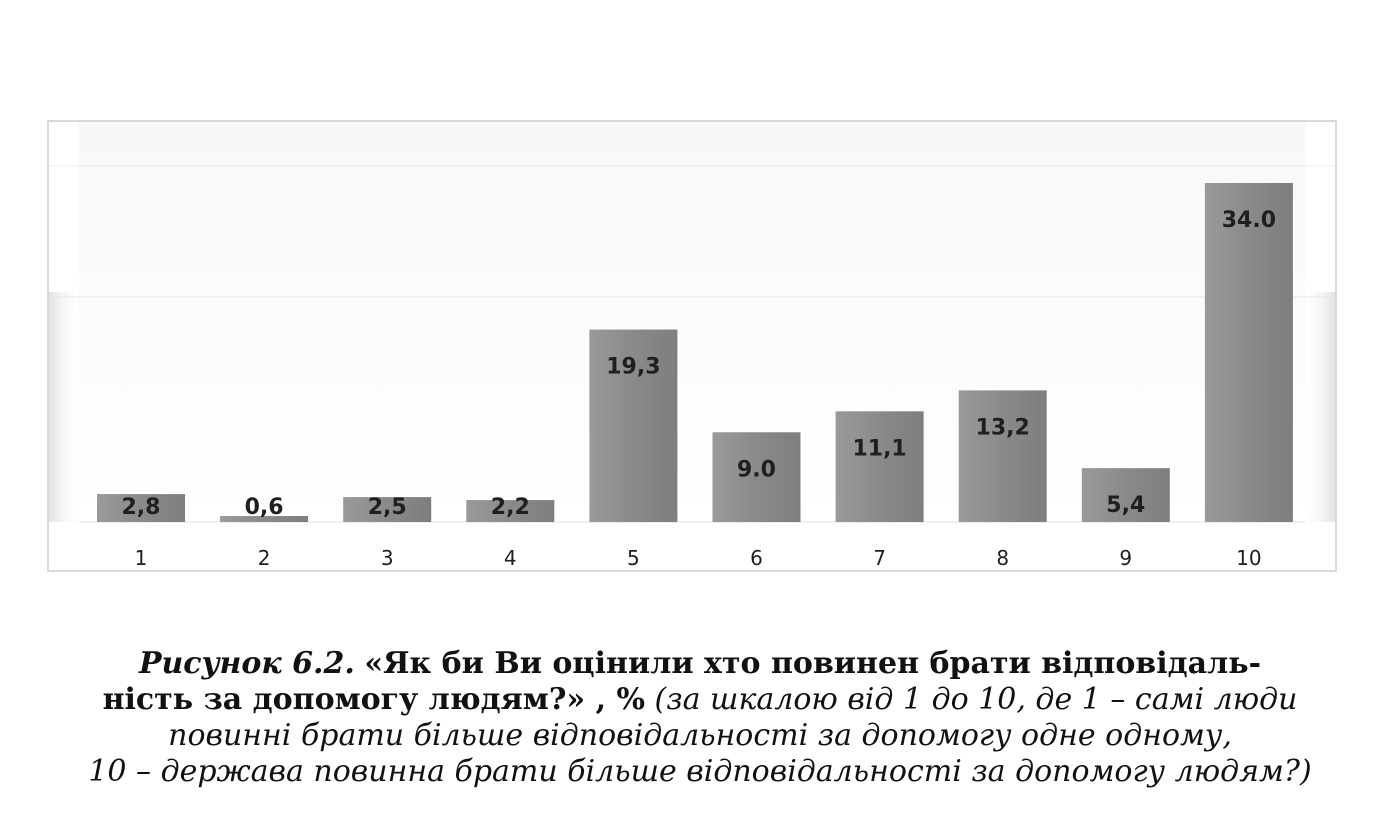 The image size is (1400, 830). Describe the element at coordinates (387, 558) in the screenshot. I see `x-tick-label-3: 3` at that location.